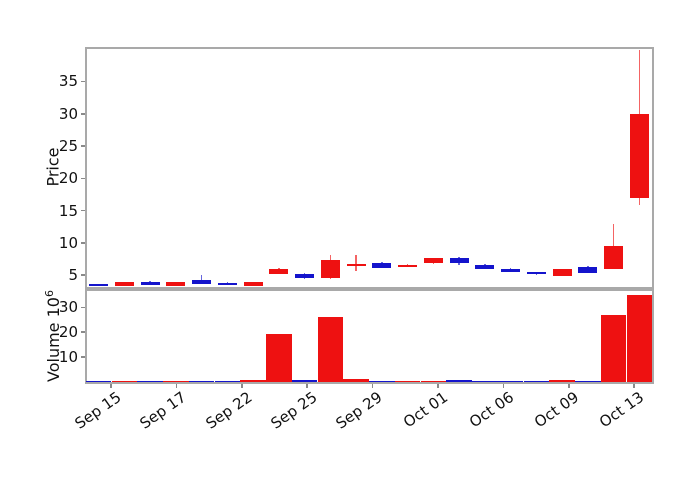  What do you see at coordinates (68, 242) in the screenshot?
I see `price-ytick-label: 10` at bounding box center [68, 242].